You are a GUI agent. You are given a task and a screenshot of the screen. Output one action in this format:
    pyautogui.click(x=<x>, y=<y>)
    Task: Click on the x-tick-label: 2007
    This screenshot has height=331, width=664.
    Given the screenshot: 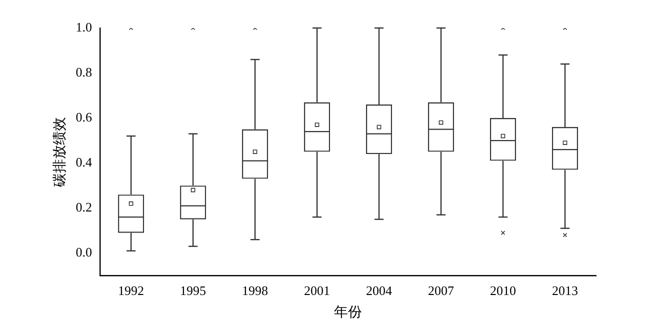 What is the action you would take?
    pyautogui.click(x=441, y=290)
    